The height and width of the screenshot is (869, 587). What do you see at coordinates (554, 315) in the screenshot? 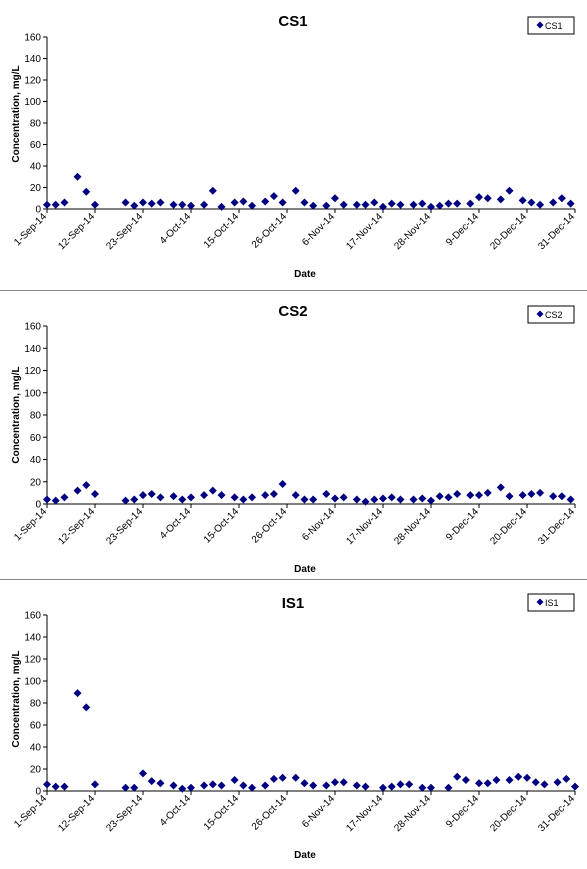
I see `legend-label: CS2` at bounding box center [554, 315].